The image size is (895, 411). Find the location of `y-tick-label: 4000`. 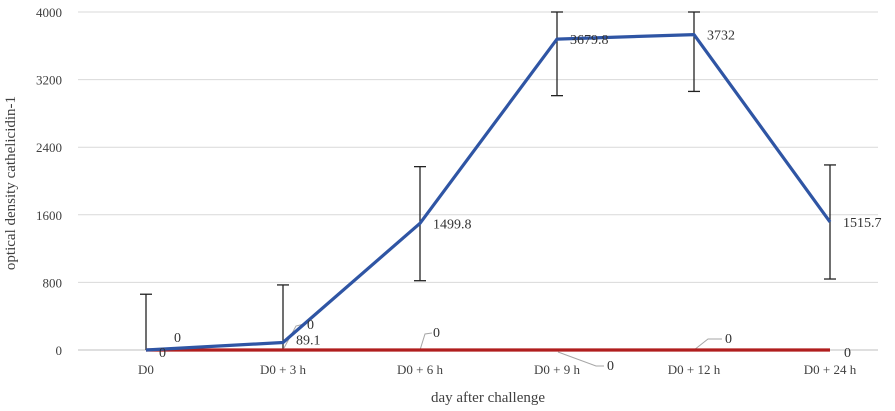

y-tick-label: 4000 is located at coordinates (49, 12).